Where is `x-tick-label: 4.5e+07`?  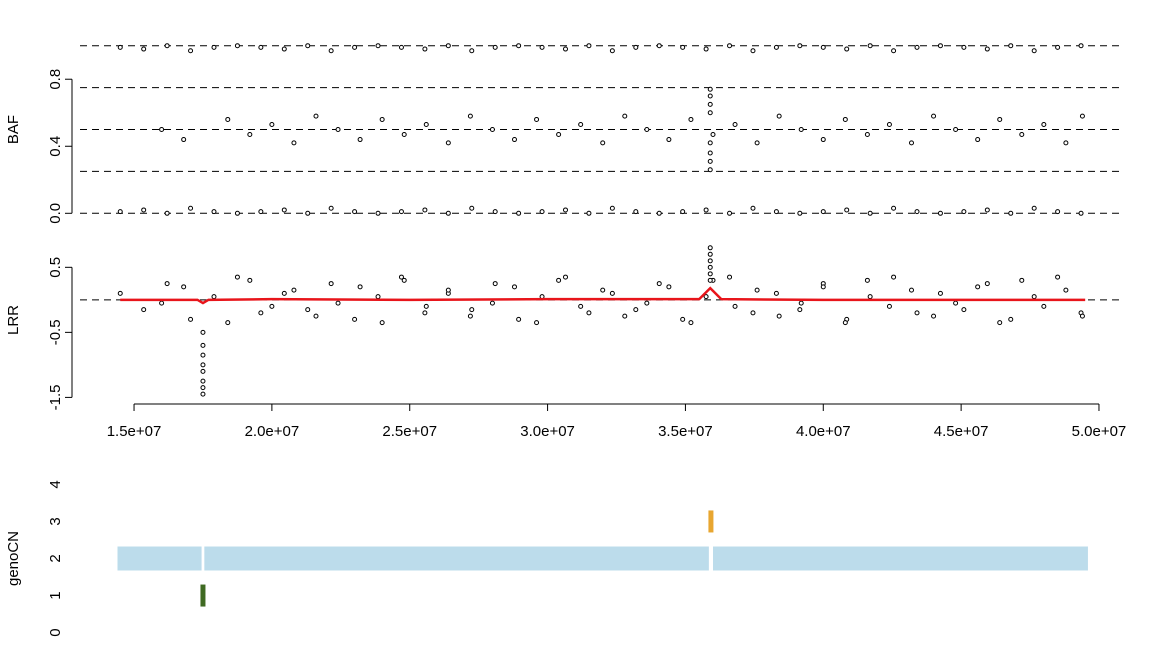 x-tick-label: 4.5e+07 is located at coordinates (961, 431).